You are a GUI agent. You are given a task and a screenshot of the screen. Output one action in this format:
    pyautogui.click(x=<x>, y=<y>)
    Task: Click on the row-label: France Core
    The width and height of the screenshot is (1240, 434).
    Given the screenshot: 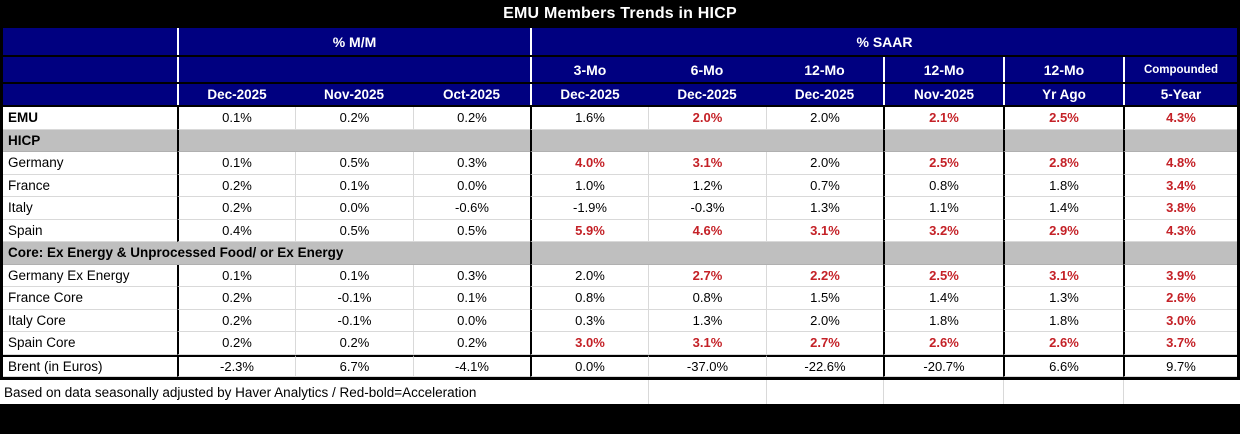 What is the action you would take?
    pyautogui.click(x=90, y=298)
    